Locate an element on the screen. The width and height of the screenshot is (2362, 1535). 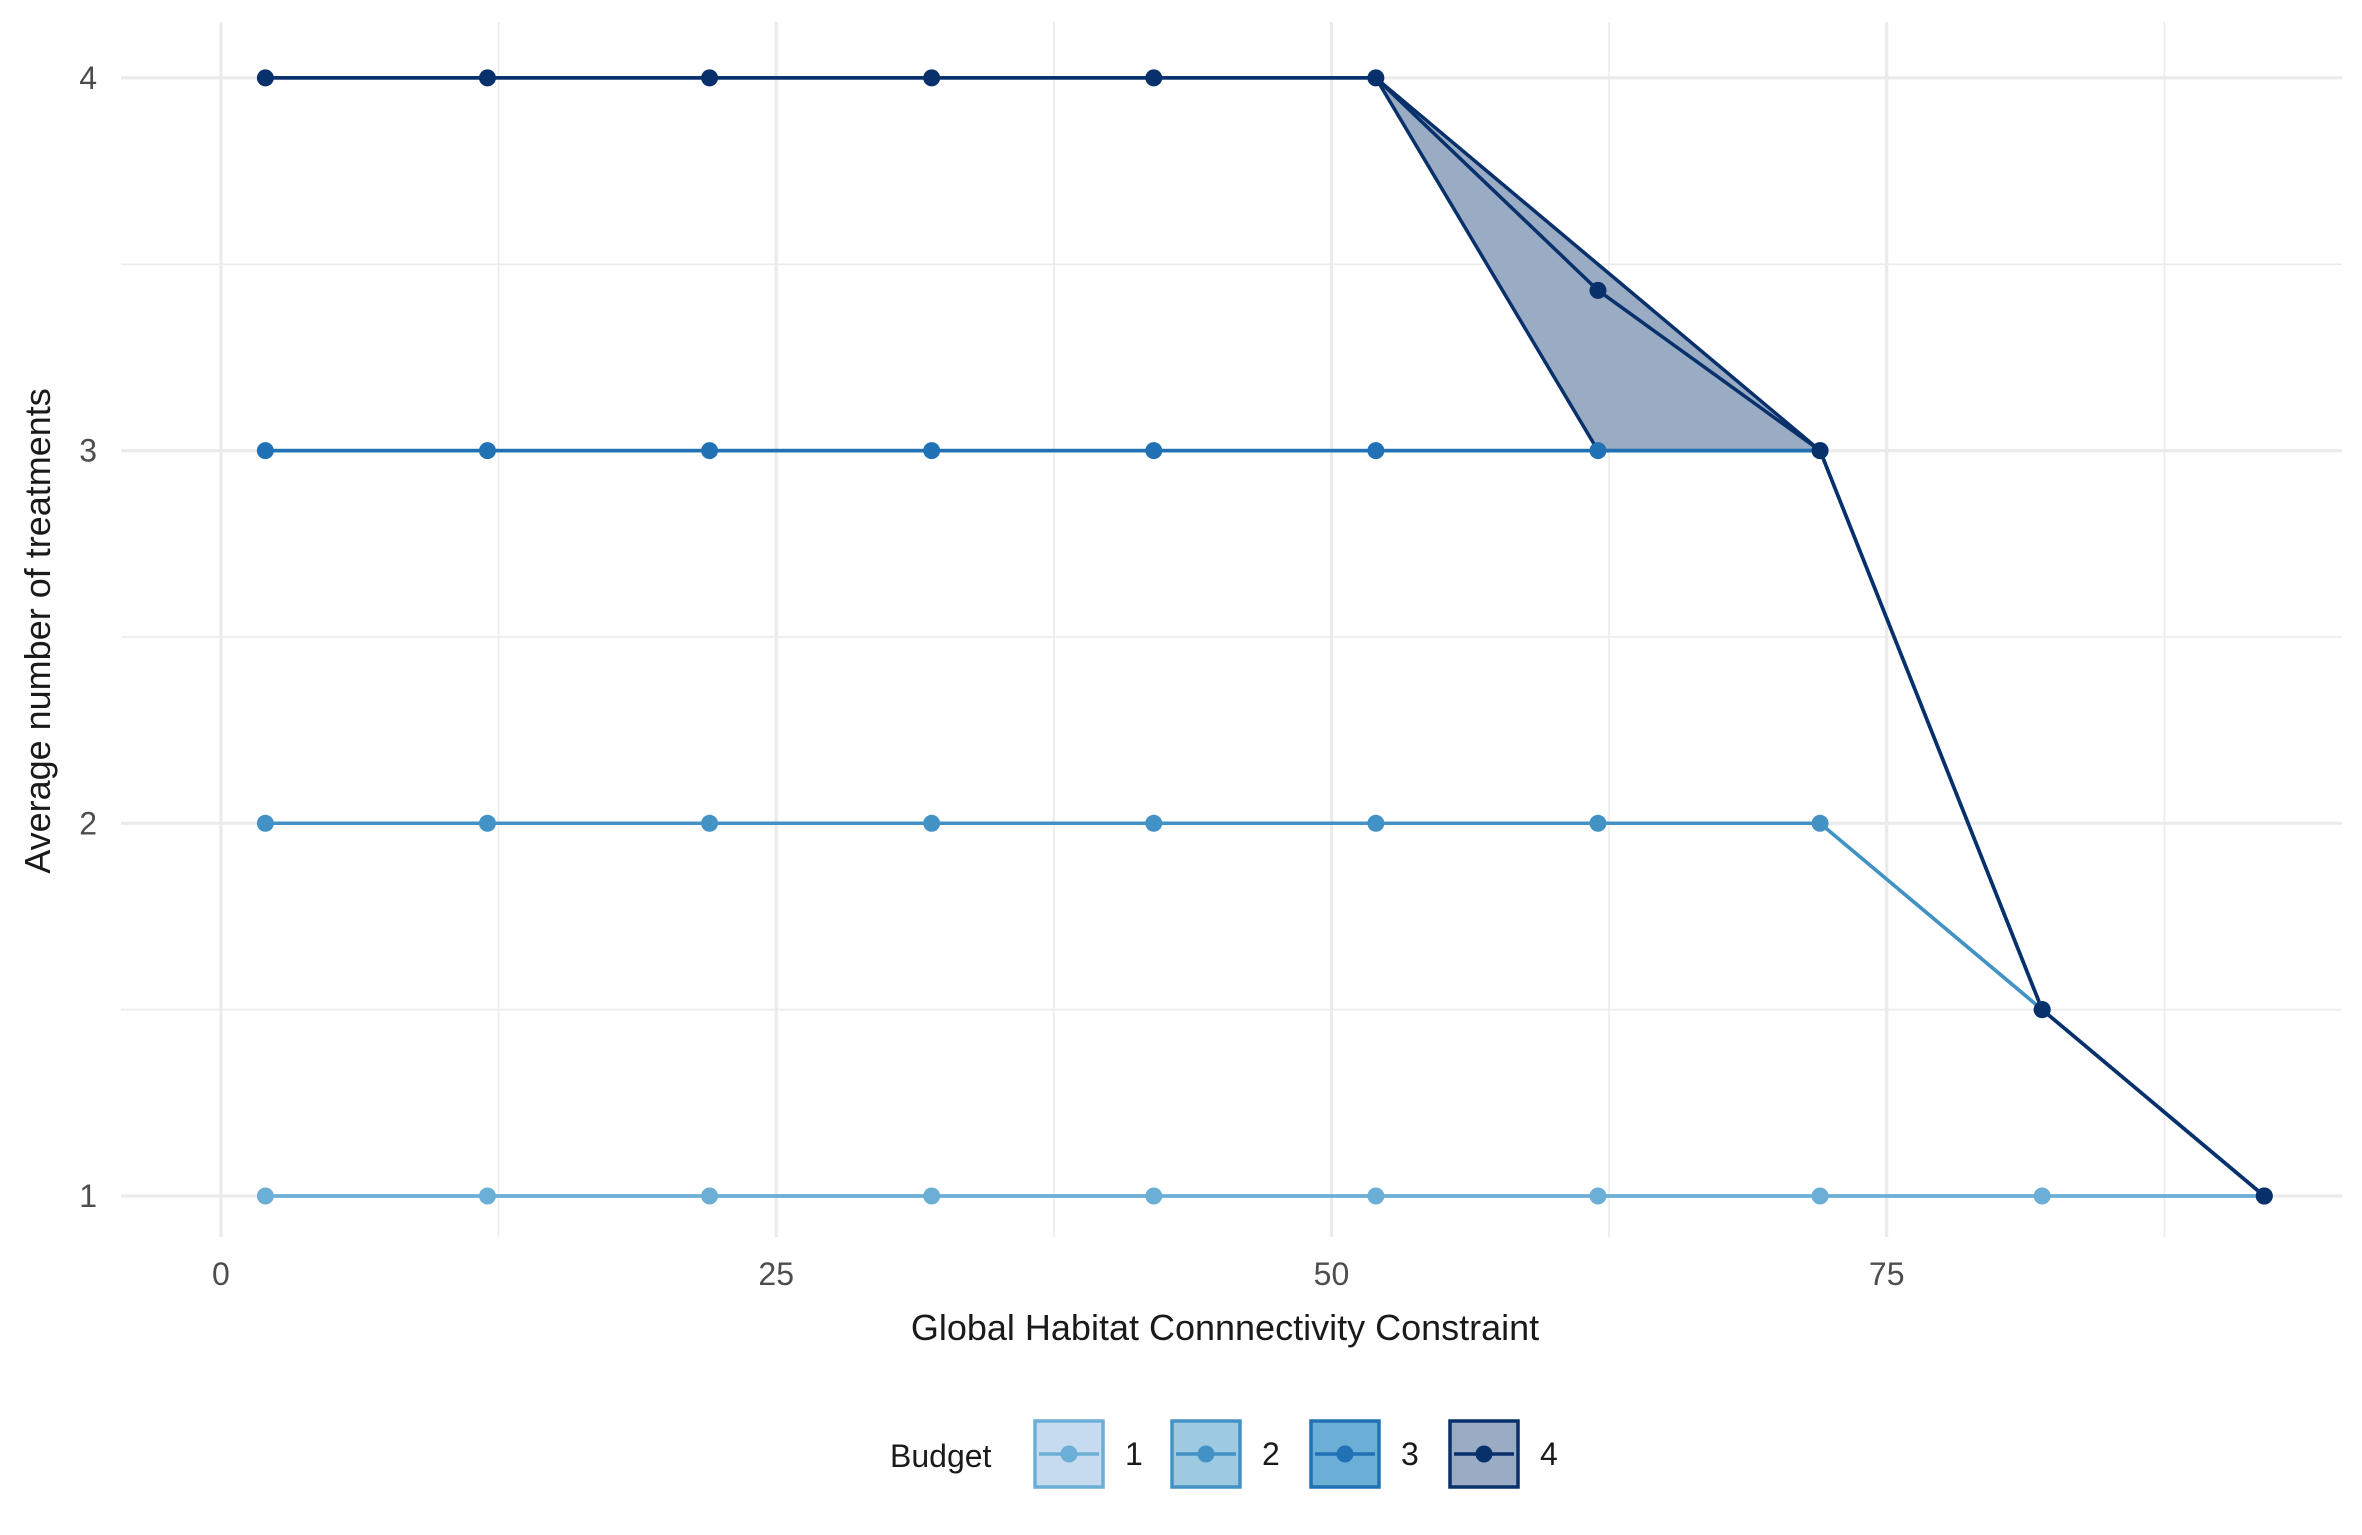
legend-item-2: 2 is located at coordinates (1225, 1454).